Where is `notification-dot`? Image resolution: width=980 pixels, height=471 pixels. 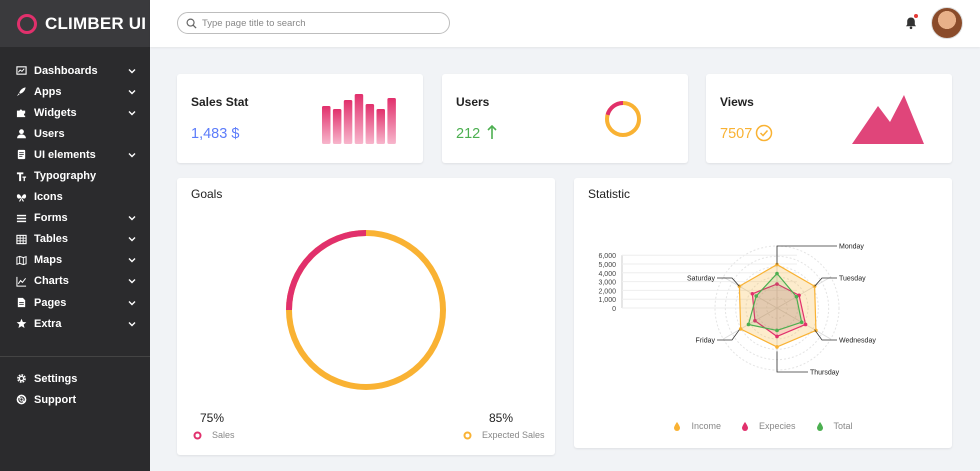 notification-dot is located at coordinates (916, 16).